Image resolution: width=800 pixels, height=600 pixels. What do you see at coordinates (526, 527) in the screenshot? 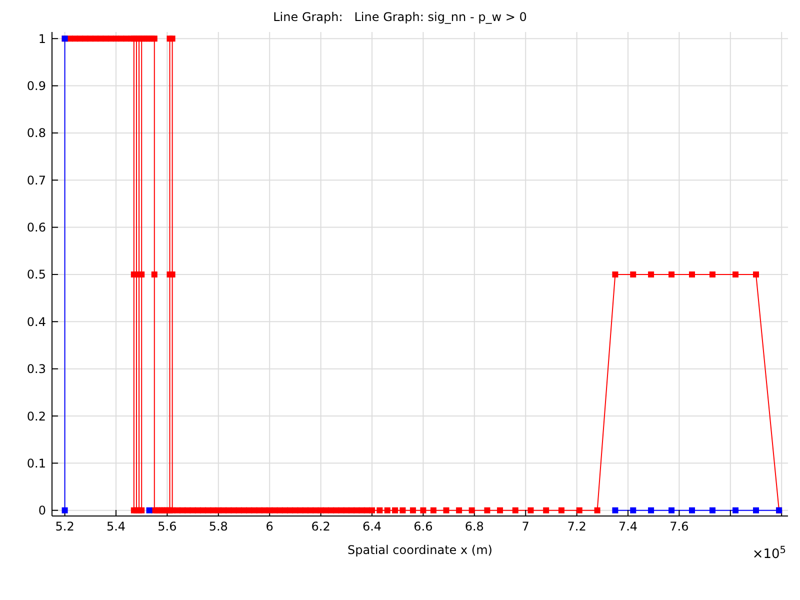
I see `x-tick-label: 7` at bounding box center [526, 527].